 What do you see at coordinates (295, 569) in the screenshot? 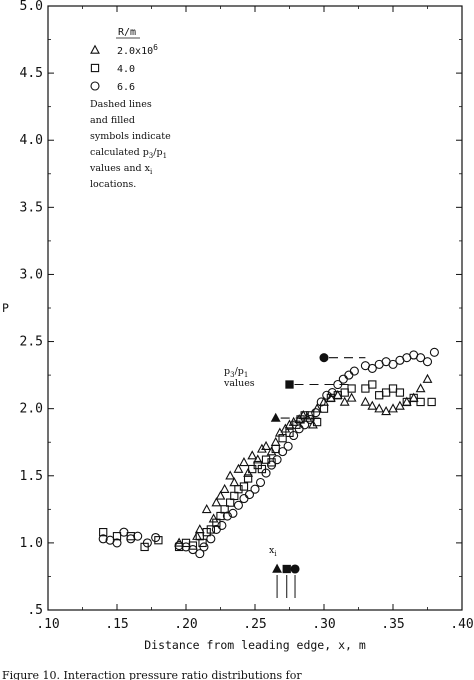
I see `xi-marker-circle` at bounding box center [295, 569].